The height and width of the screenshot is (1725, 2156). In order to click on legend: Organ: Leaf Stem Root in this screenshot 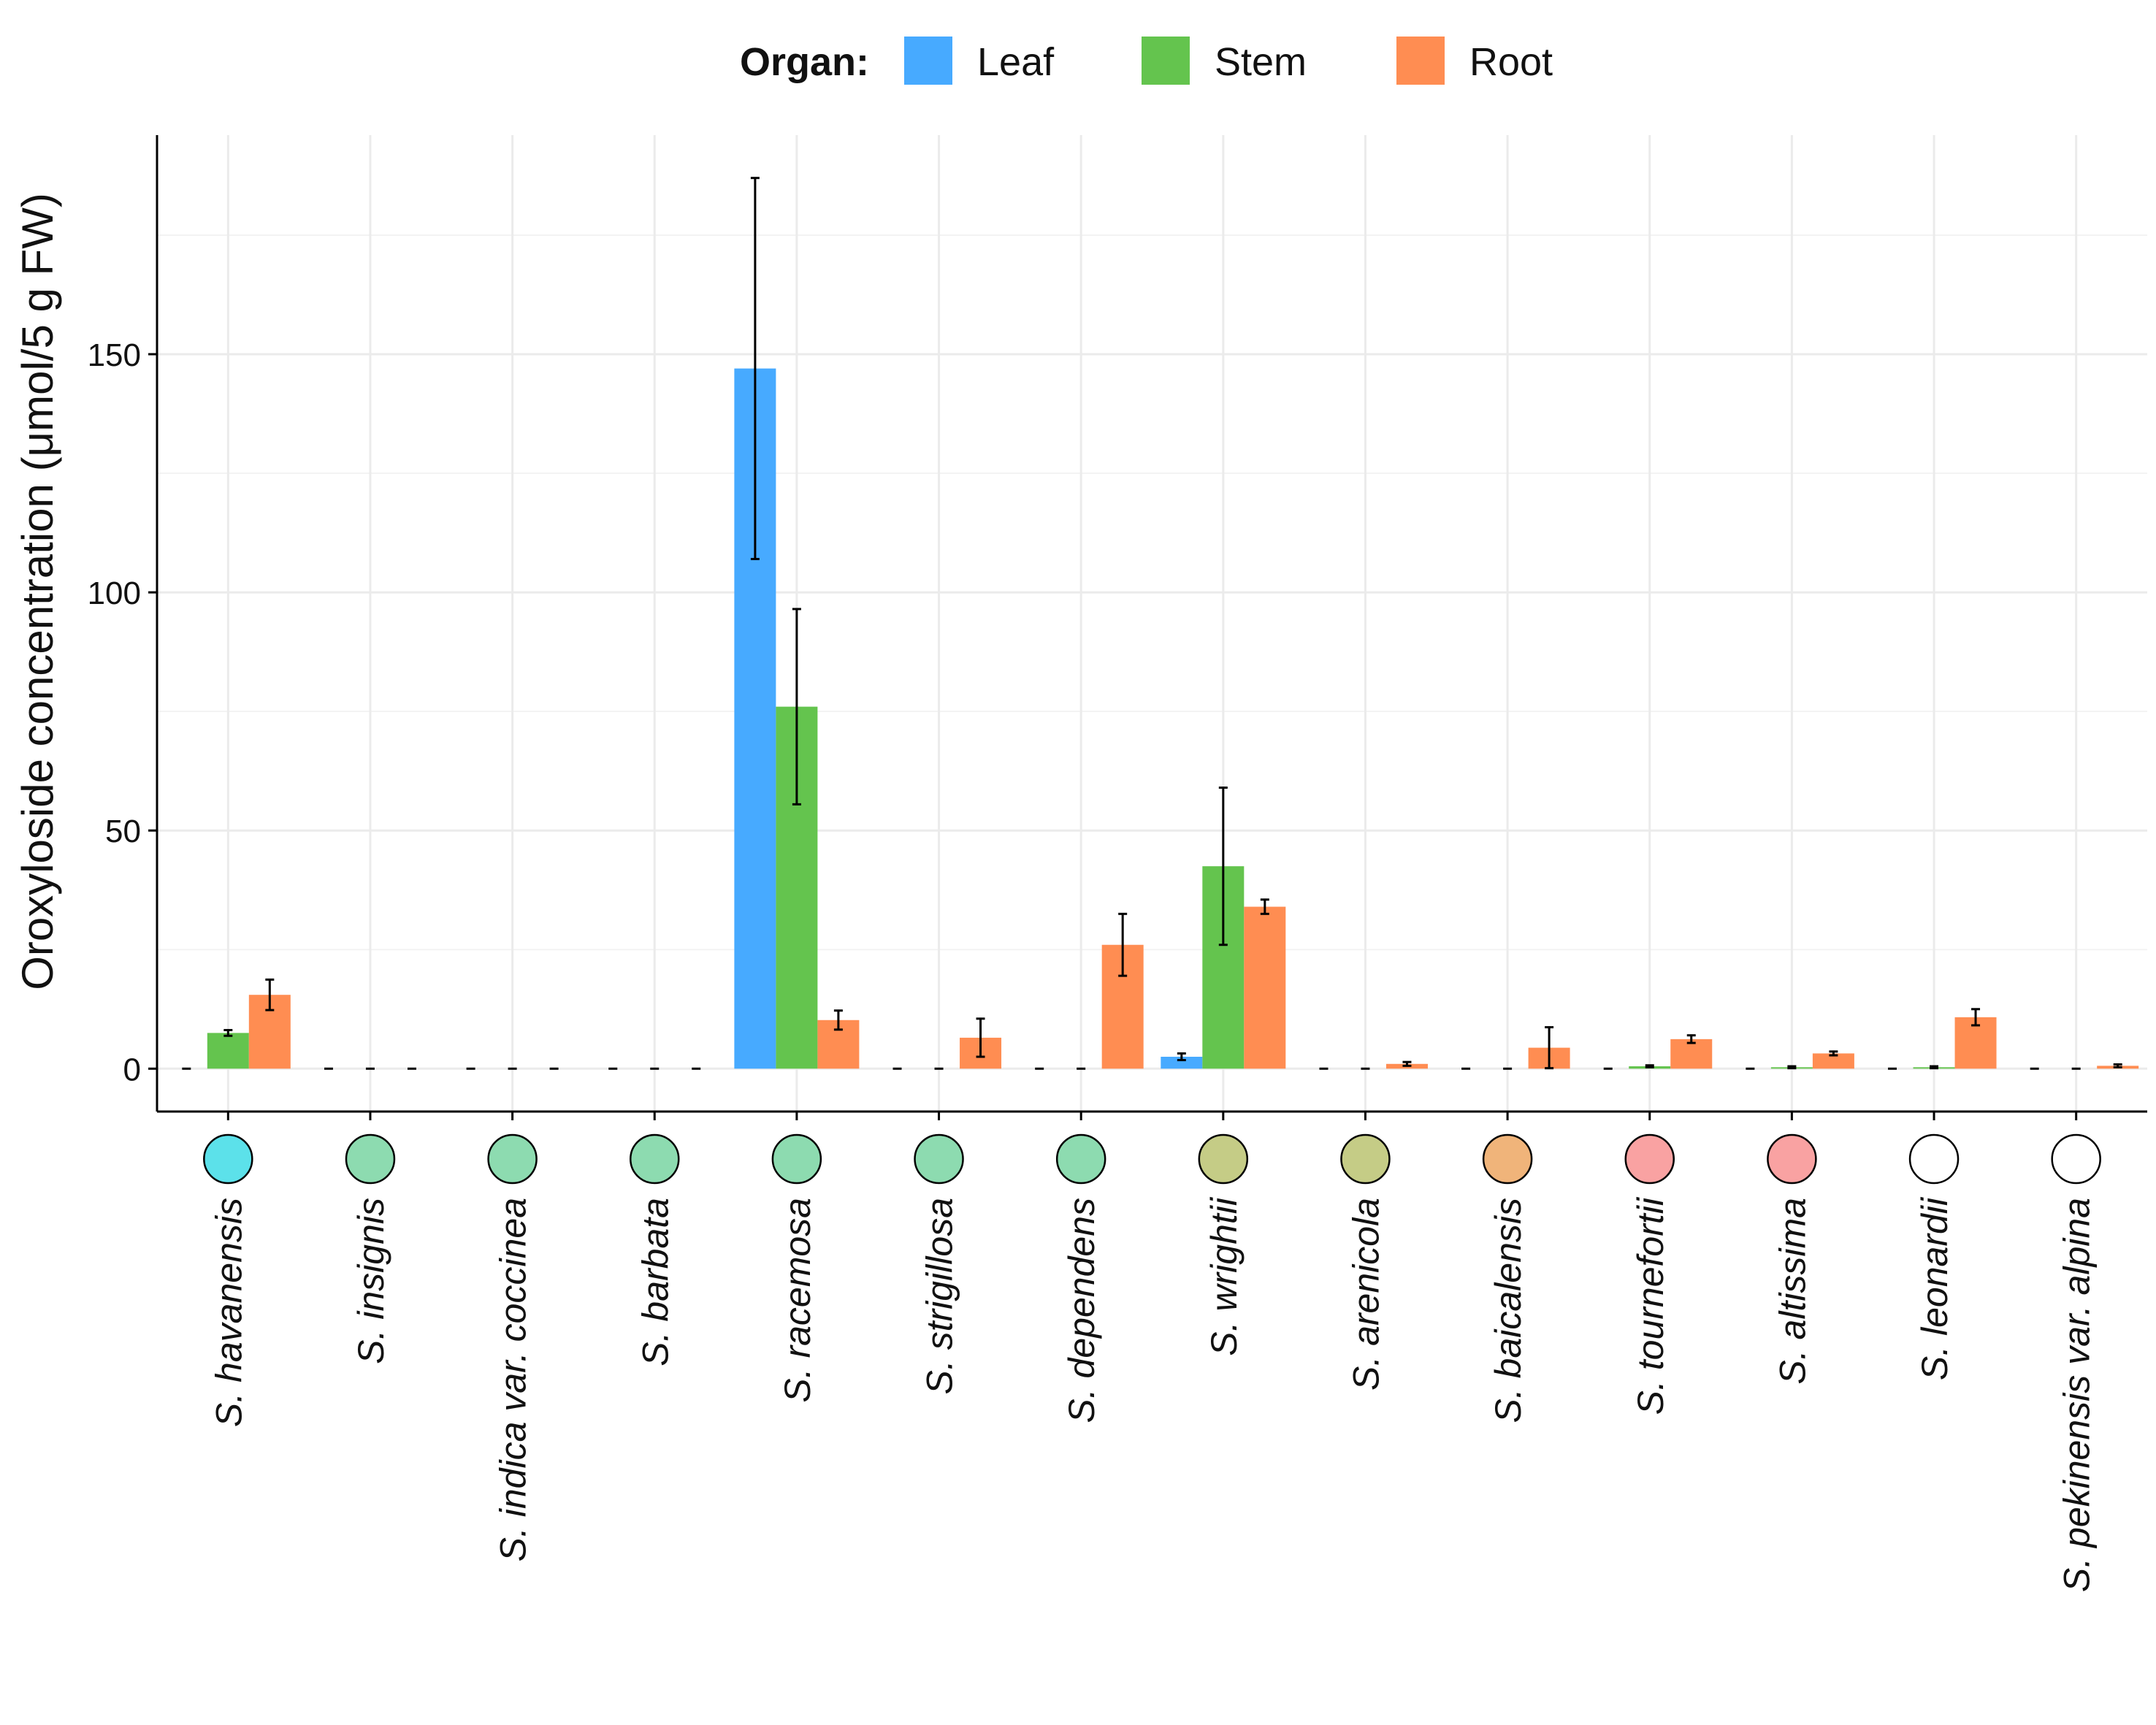, I will do `click(1147, 61)`.